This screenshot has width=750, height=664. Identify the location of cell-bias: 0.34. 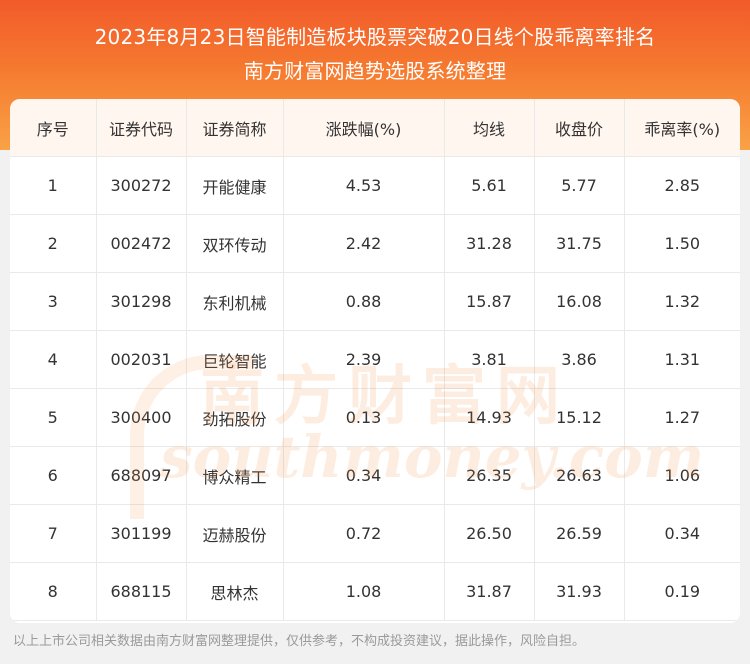
(682, 533).